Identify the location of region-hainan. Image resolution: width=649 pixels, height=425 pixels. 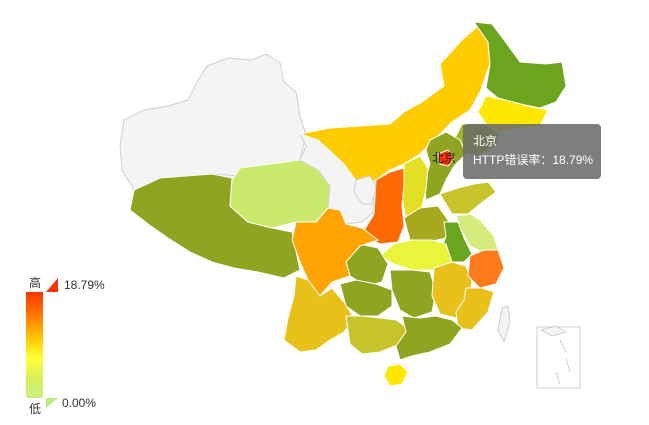
(396, 375).